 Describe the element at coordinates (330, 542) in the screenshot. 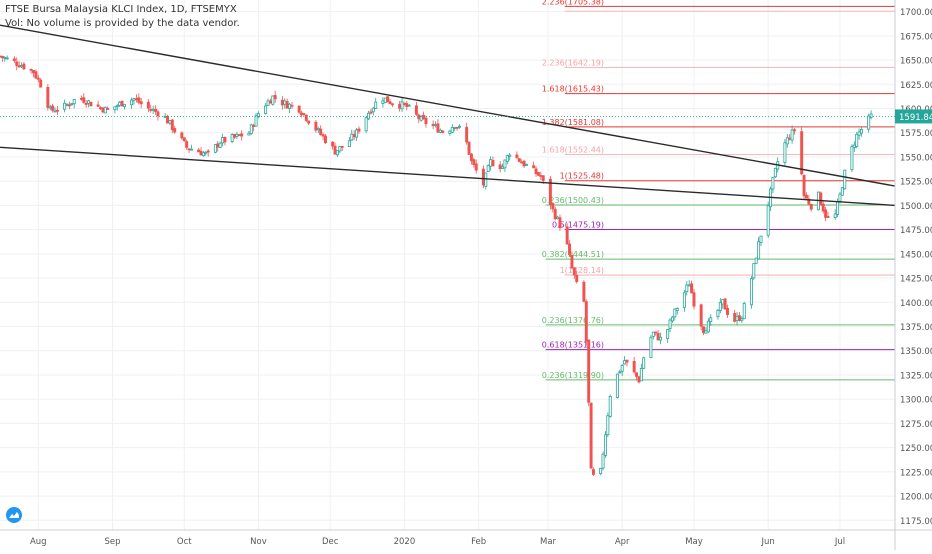

I see `x-tick-label: Dec` at that location.